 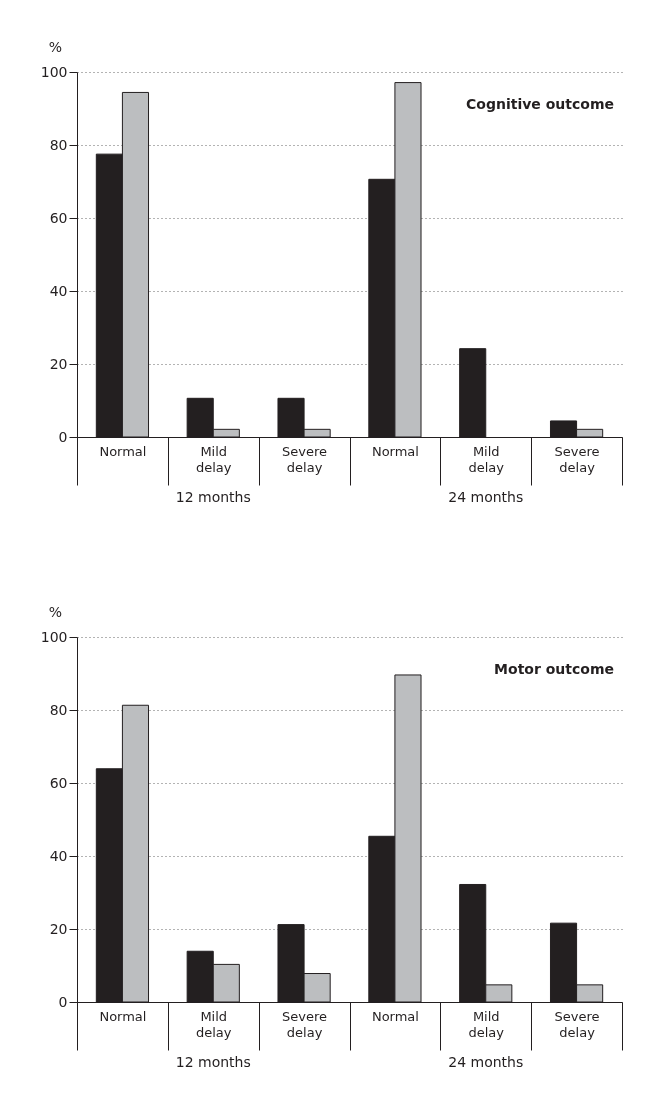 I want to click on text: Cognitive outcome, so click(x=540, y=104).